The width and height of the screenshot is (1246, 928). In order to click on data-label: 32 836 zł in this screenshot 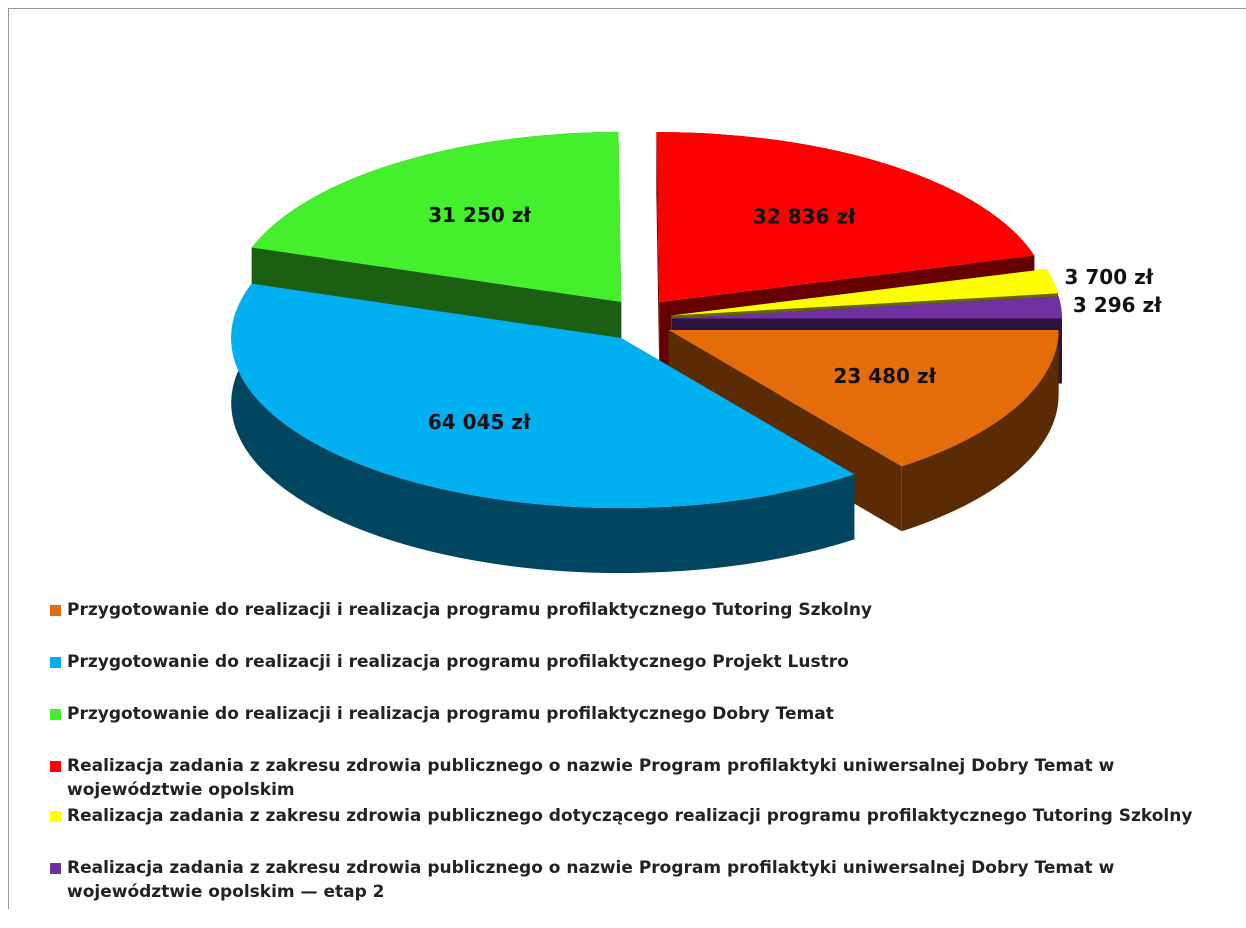, I will do `click(804, 216)`.